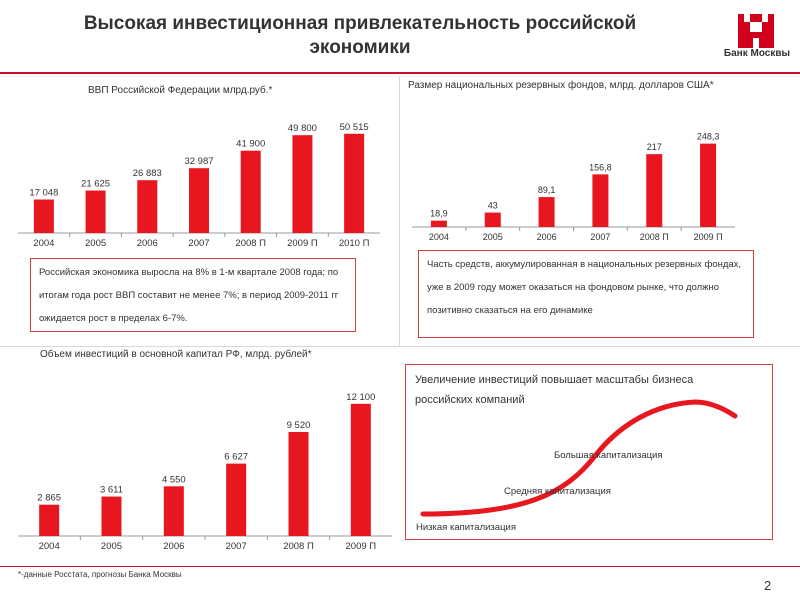  I want to click on vertical-divider, so click(399, 211).